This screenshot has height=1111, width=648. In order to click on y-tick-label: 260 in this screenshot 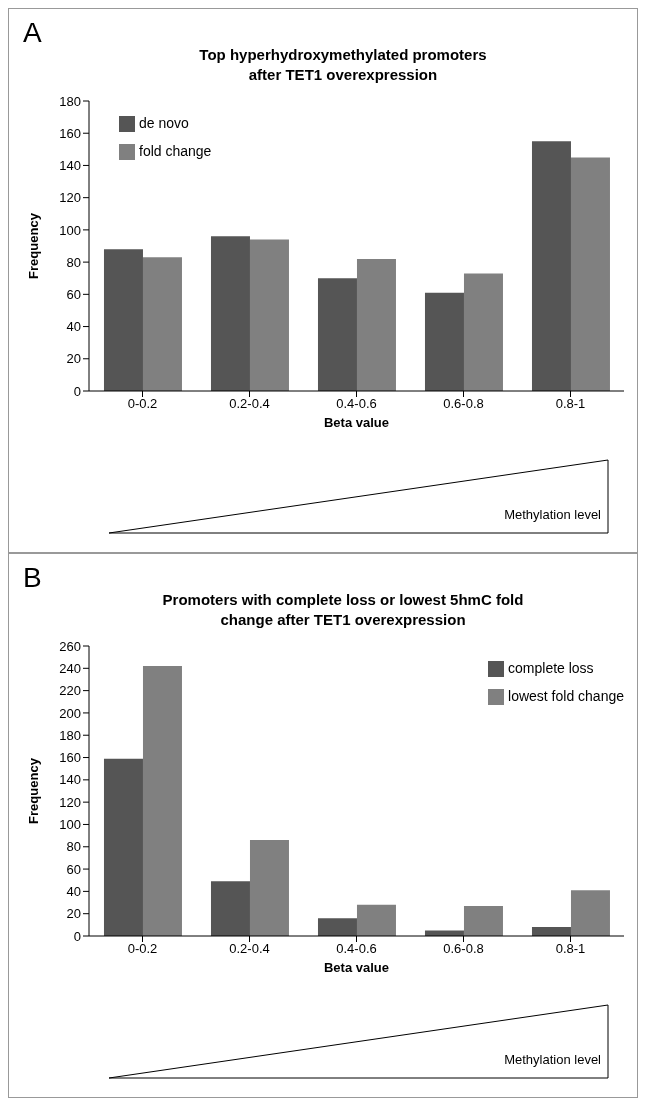, I will do `click(70, 646)`.